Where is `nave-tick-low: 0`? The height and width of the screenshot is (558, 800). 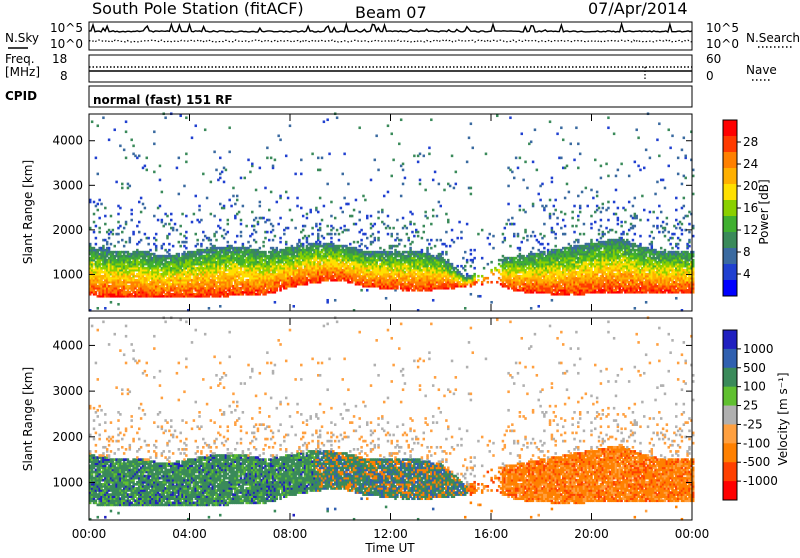 nave-tick-low: 0 is located at coordinates (710, 76).